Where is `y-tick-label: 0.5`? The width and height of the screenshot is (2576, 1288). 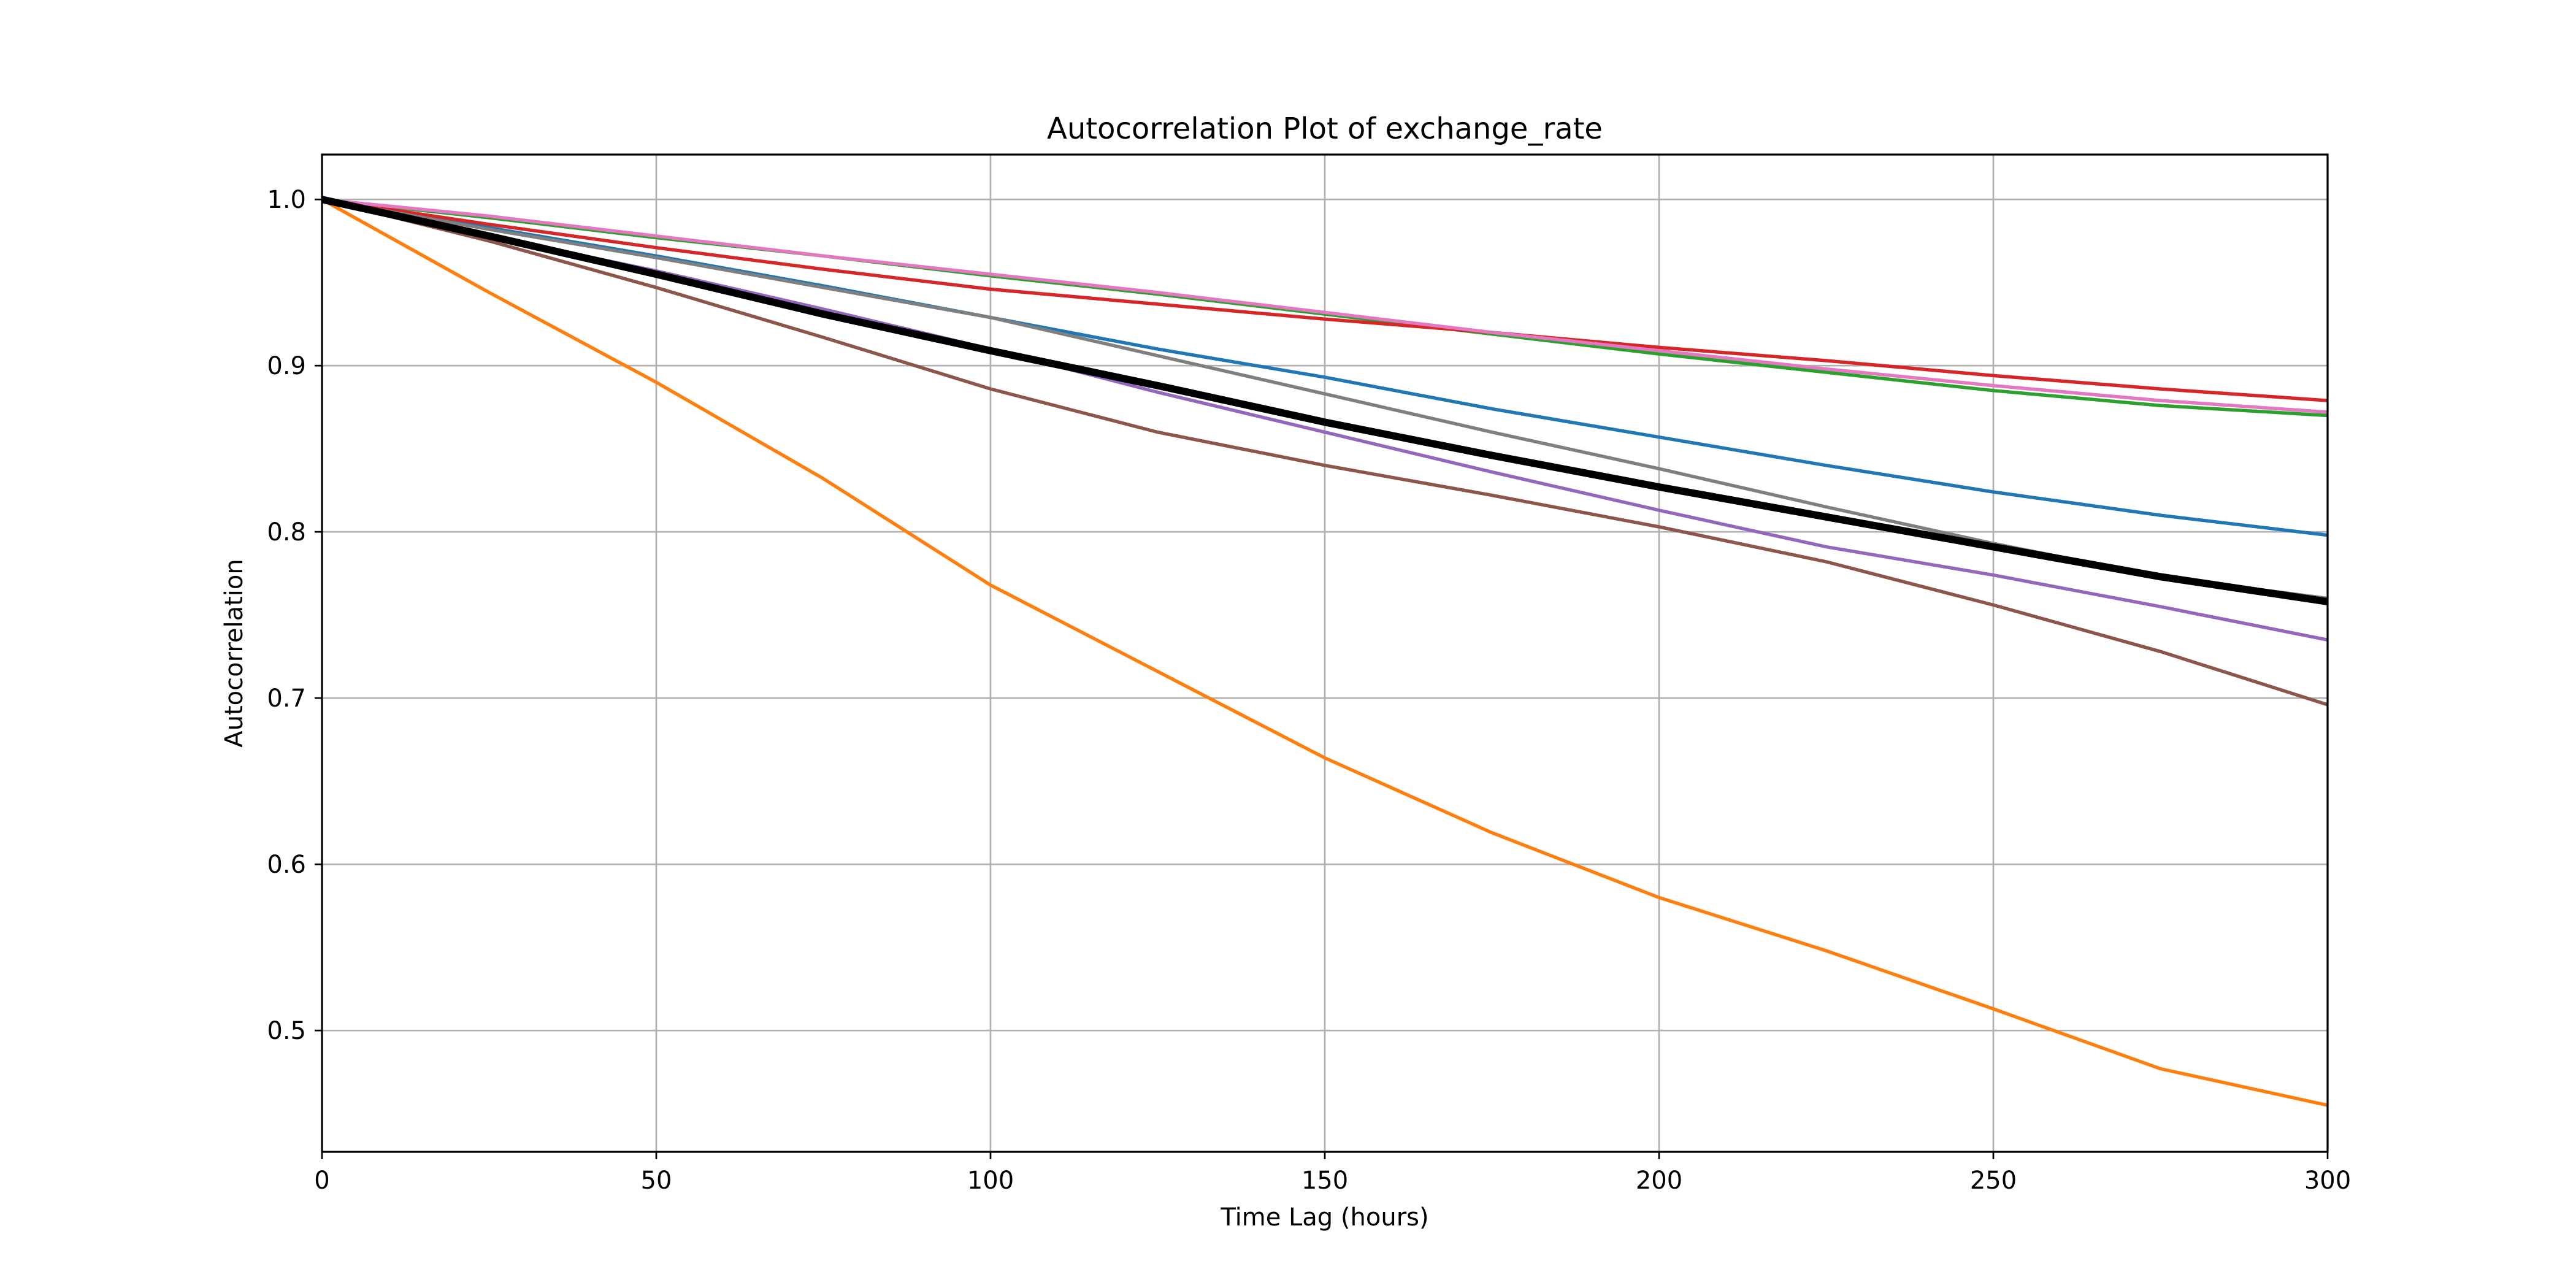 y-tick-label: 0.5 is located at coordinates (286, 1031).